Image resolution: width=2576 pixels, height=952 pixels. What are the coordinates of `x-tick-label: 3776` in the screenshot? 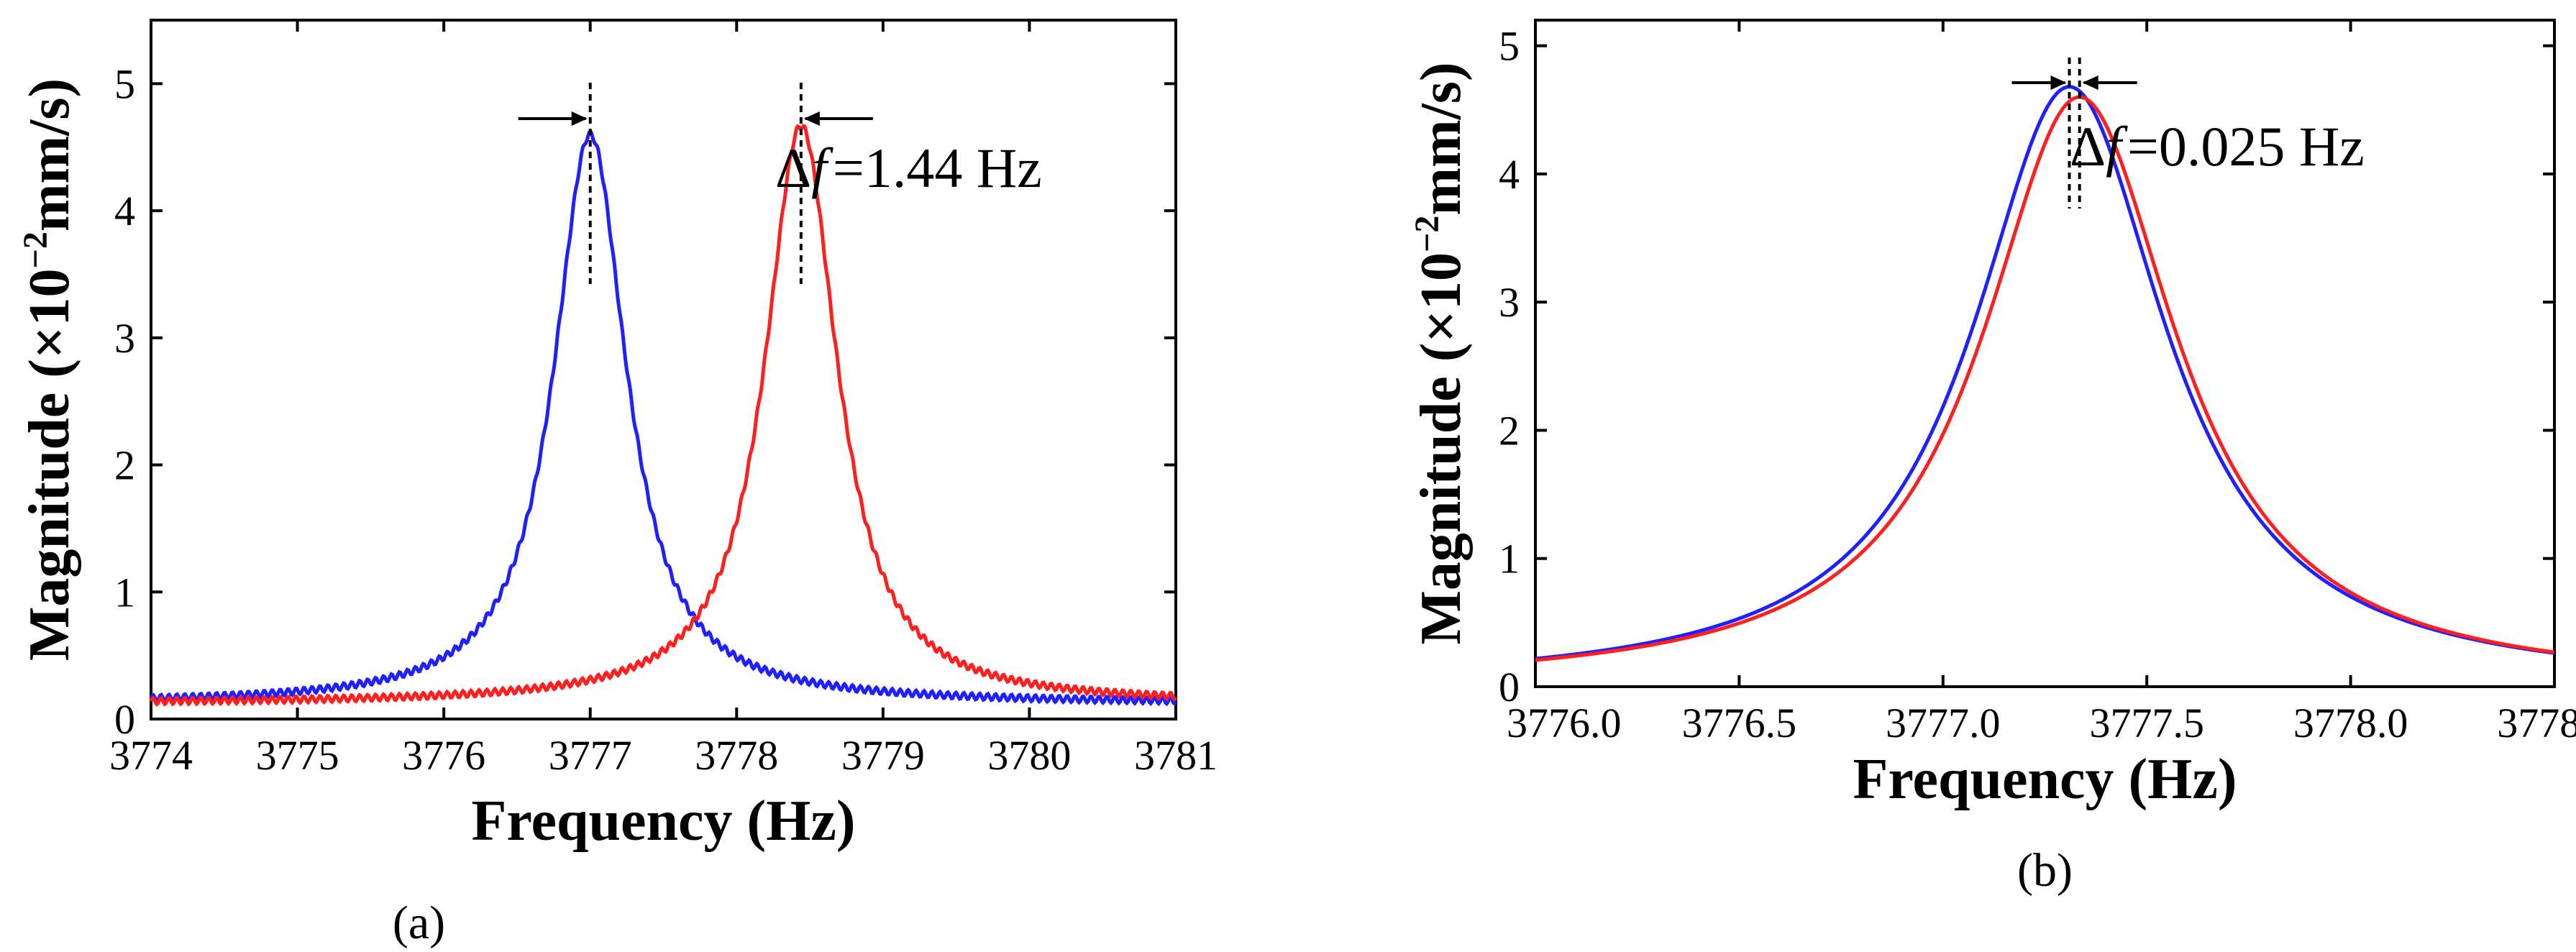 It's located at (443, 755).